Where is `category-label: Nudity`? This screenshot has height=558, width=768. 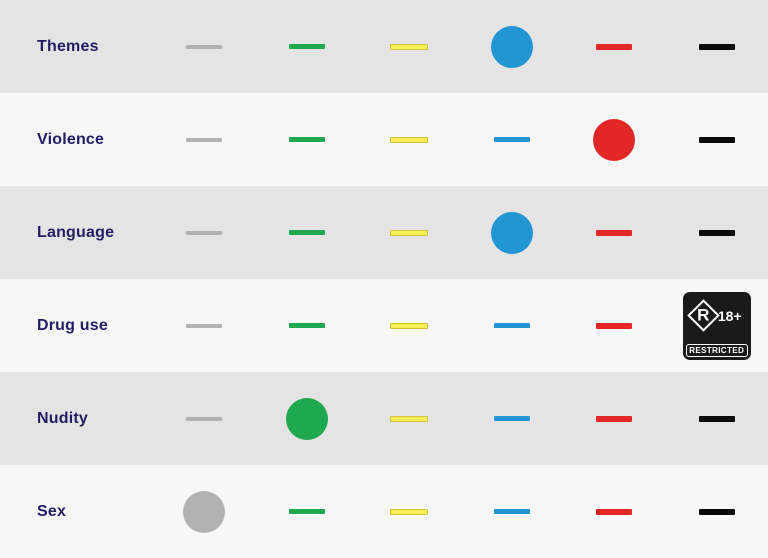
category-label: Nudity is located at coordinates (62, 418).